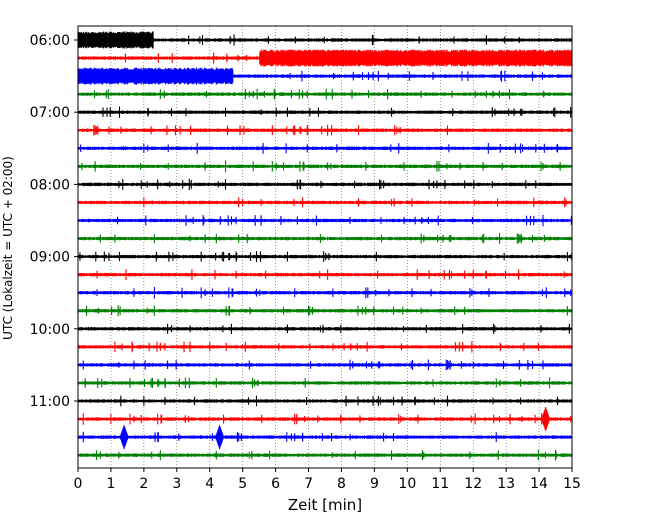  I want to click on y-tick-label: 08:00, so click(50, 185).